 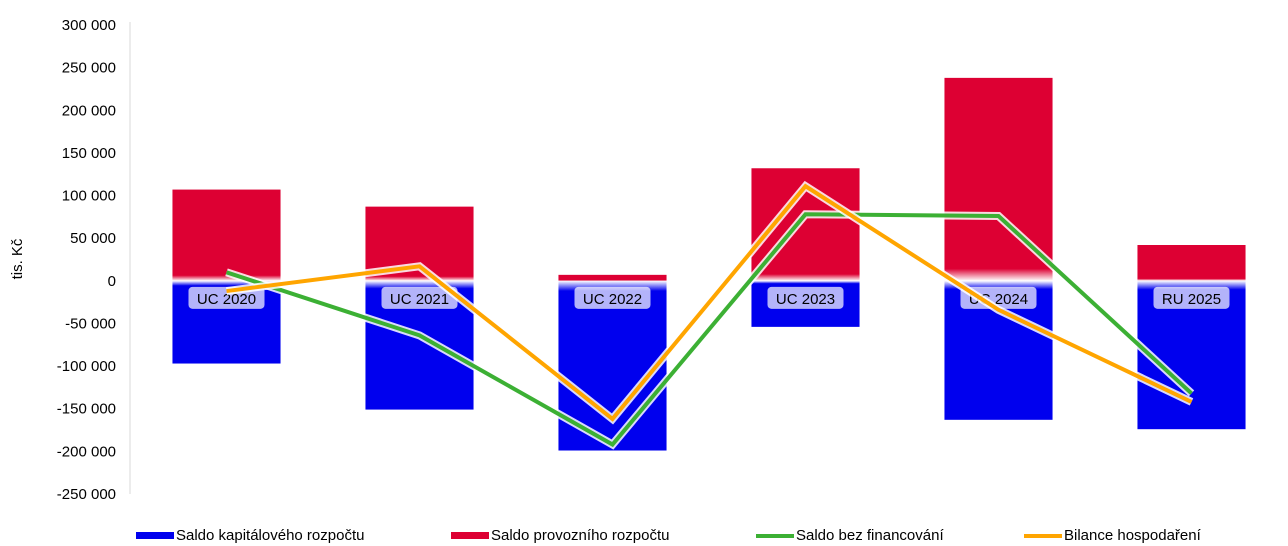 I want to click on category-label: RU 2025, so click(x=1191, y=299).